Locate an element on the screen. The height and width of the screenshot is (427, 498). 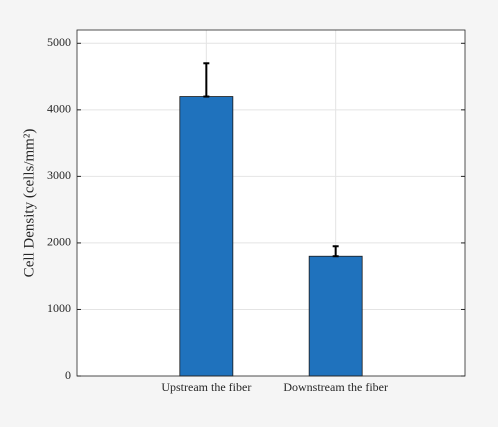
y-tick-label: 5000 is located at coordinates (59, 42).